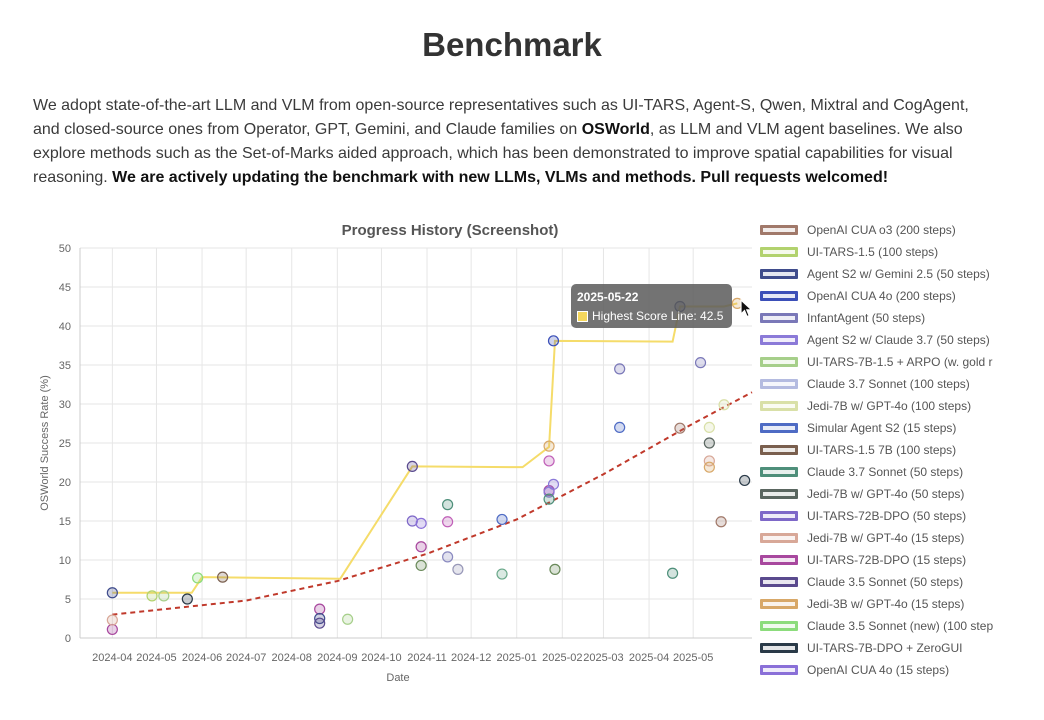 The height and width of the screenshot is (720, 1044). I want to click on x-tick-label: 2024-05, so click(156, 658).